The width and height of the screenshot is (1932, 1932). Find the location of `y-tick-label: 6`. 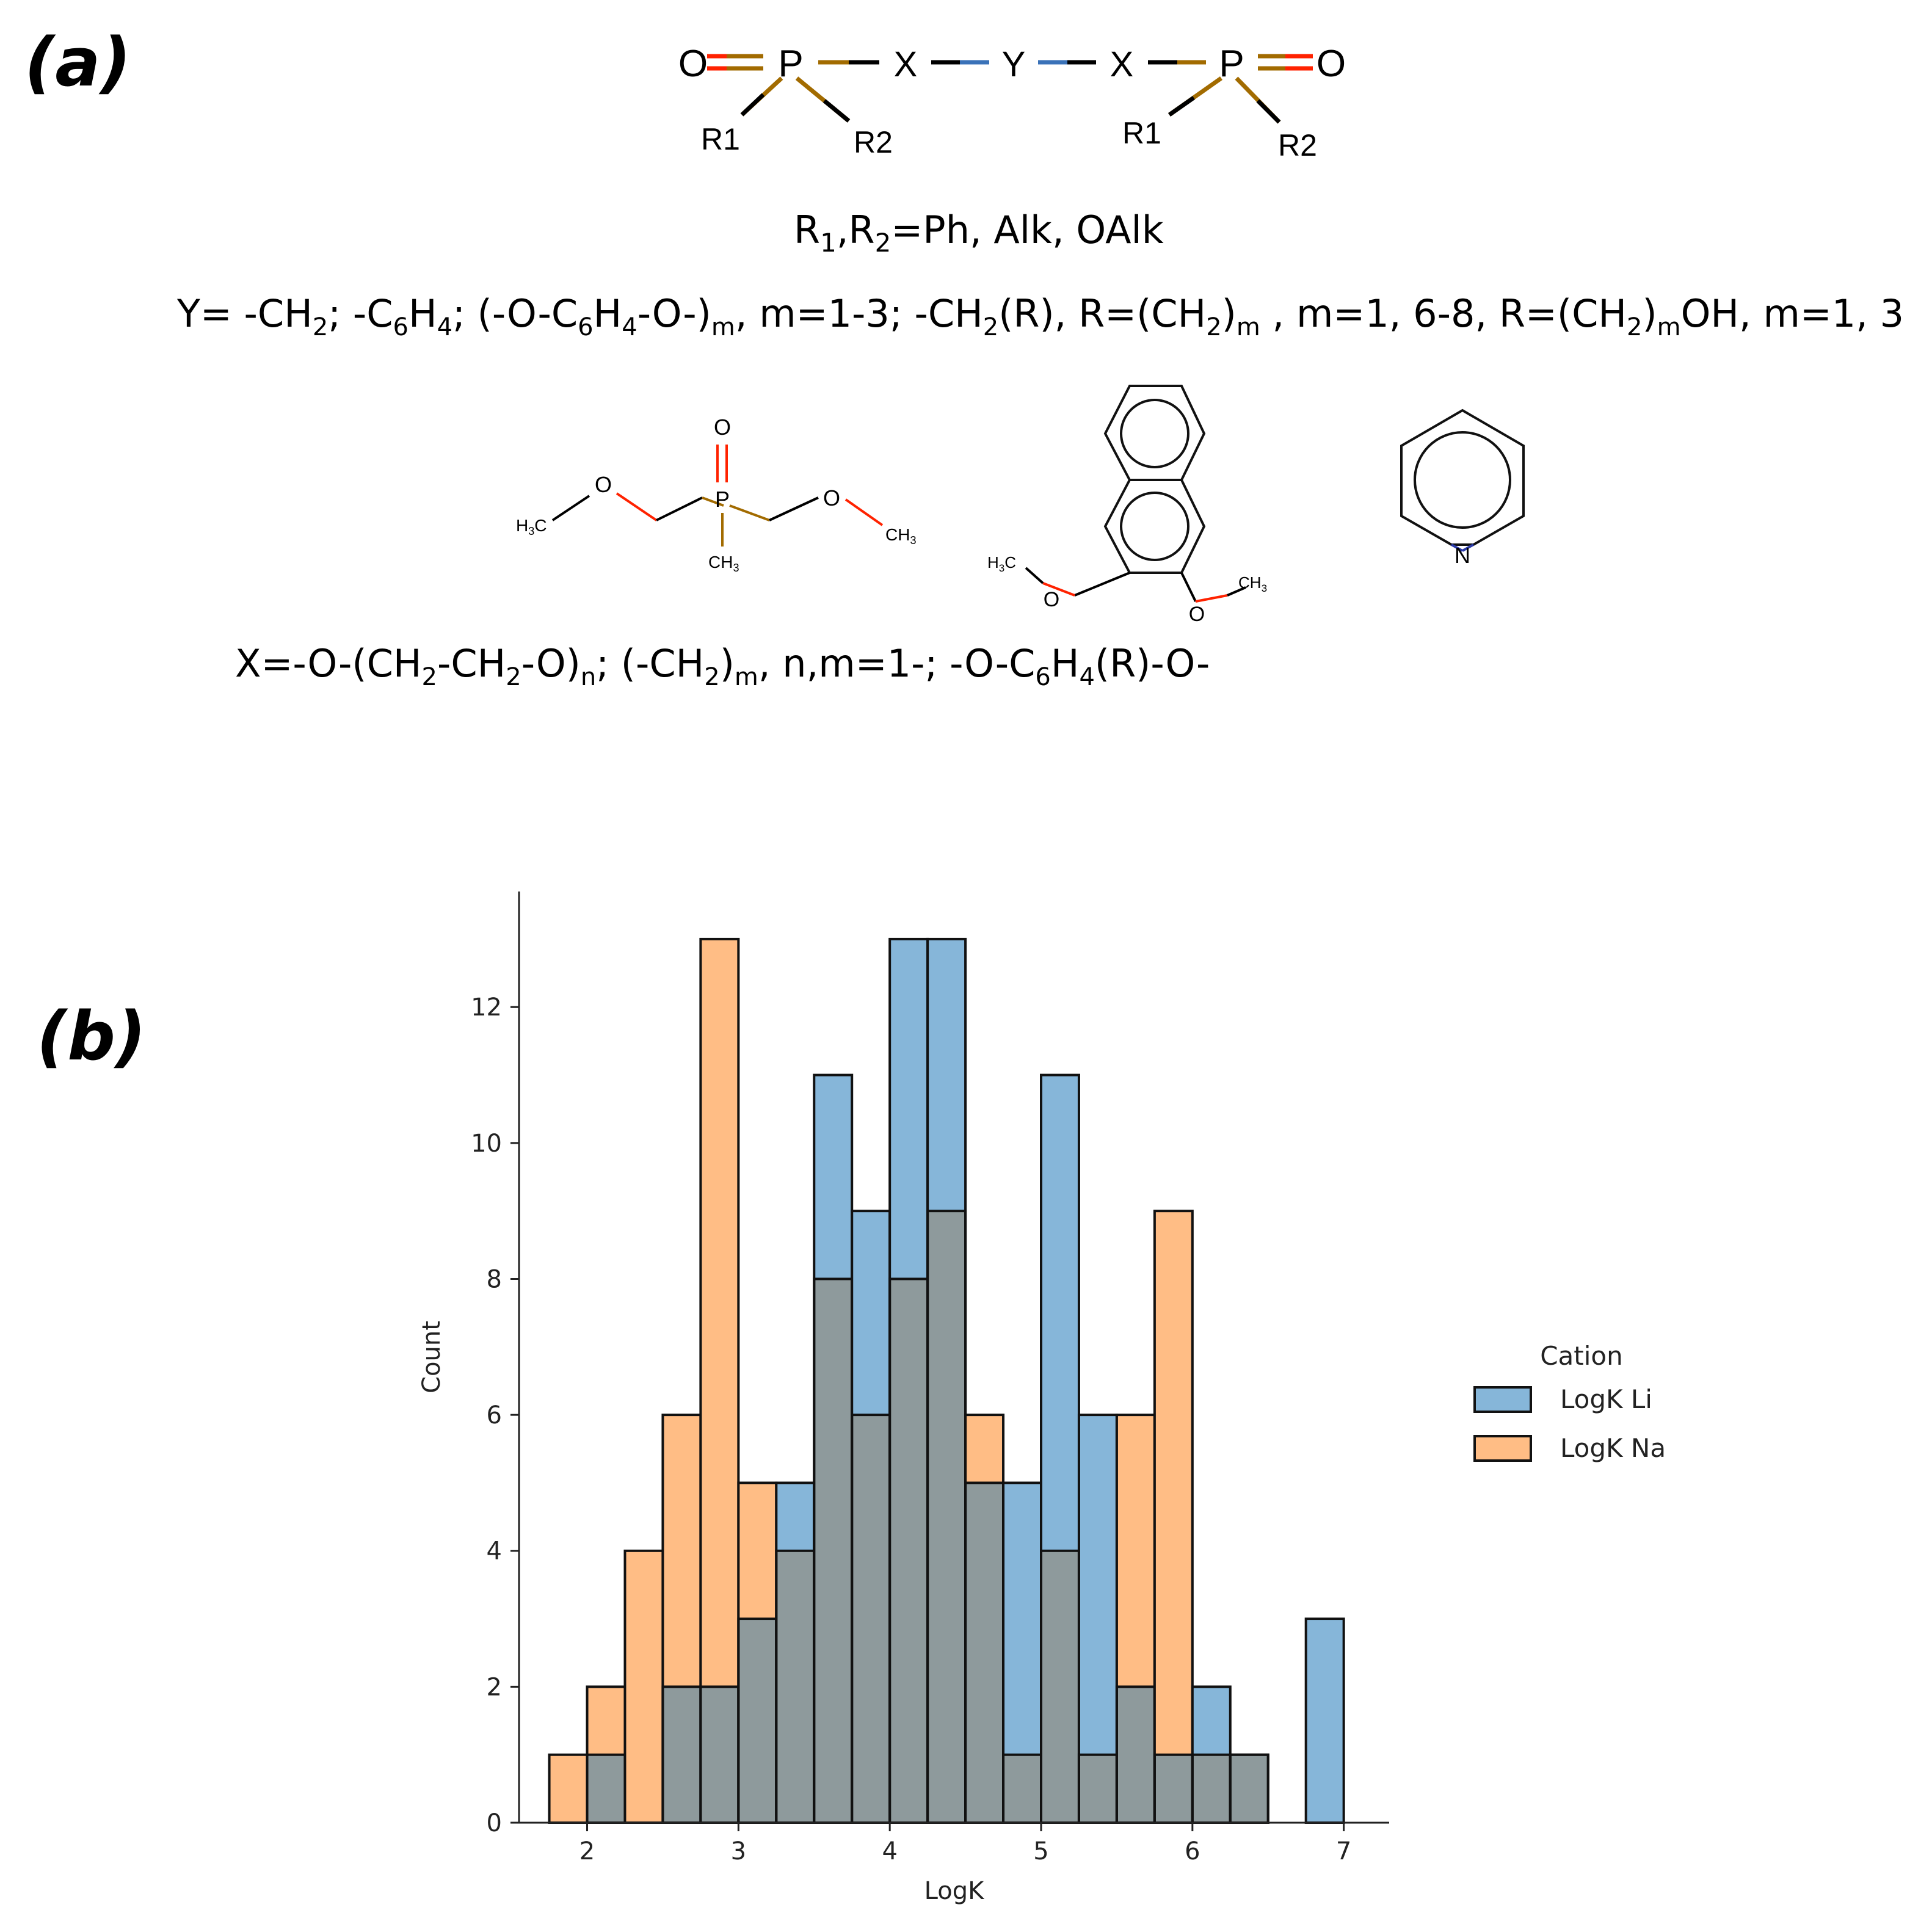

y-tick-label: 6 is located at coordinates (494, 1415).